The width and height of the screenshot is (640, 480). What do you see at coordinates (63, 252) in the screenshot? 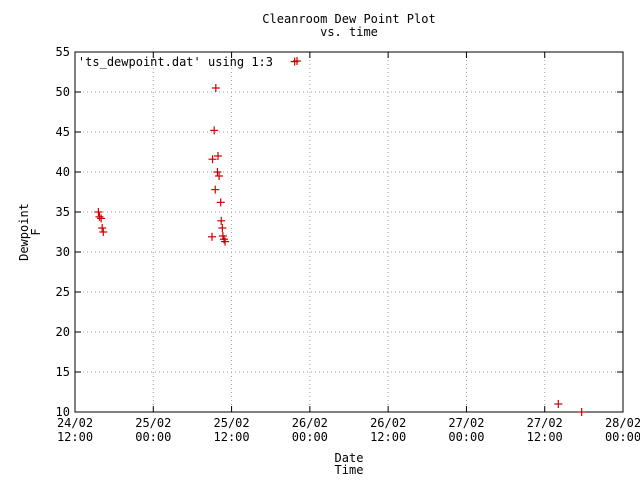
I see `y-tick-label: 30` at bounding box center [63, 252].